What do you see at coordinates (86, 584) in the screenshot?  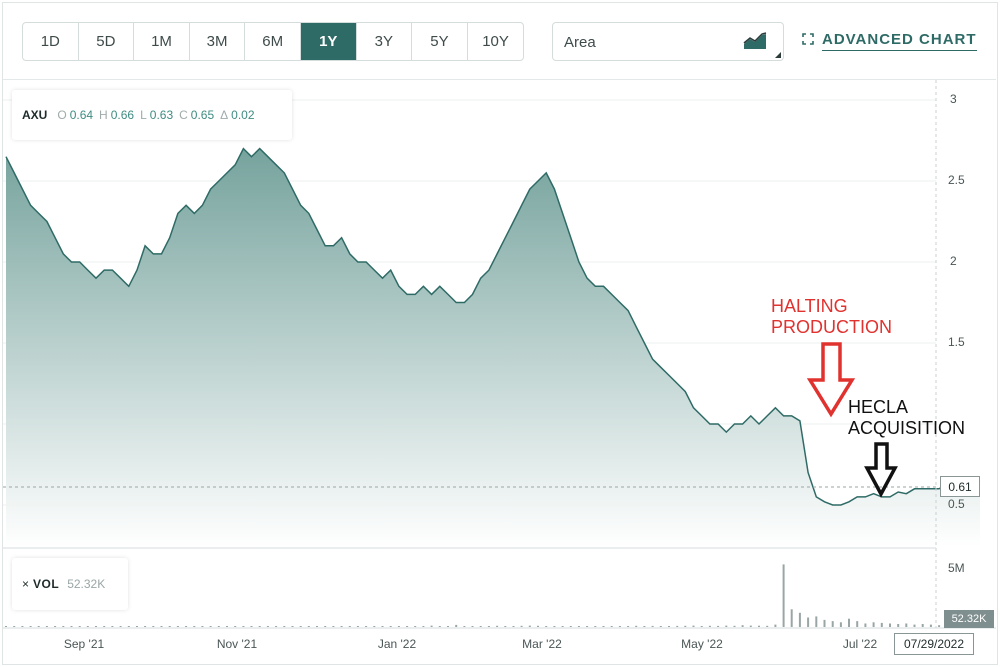 I see `volume-value: 52.32K` at bounding box center [86, 584].